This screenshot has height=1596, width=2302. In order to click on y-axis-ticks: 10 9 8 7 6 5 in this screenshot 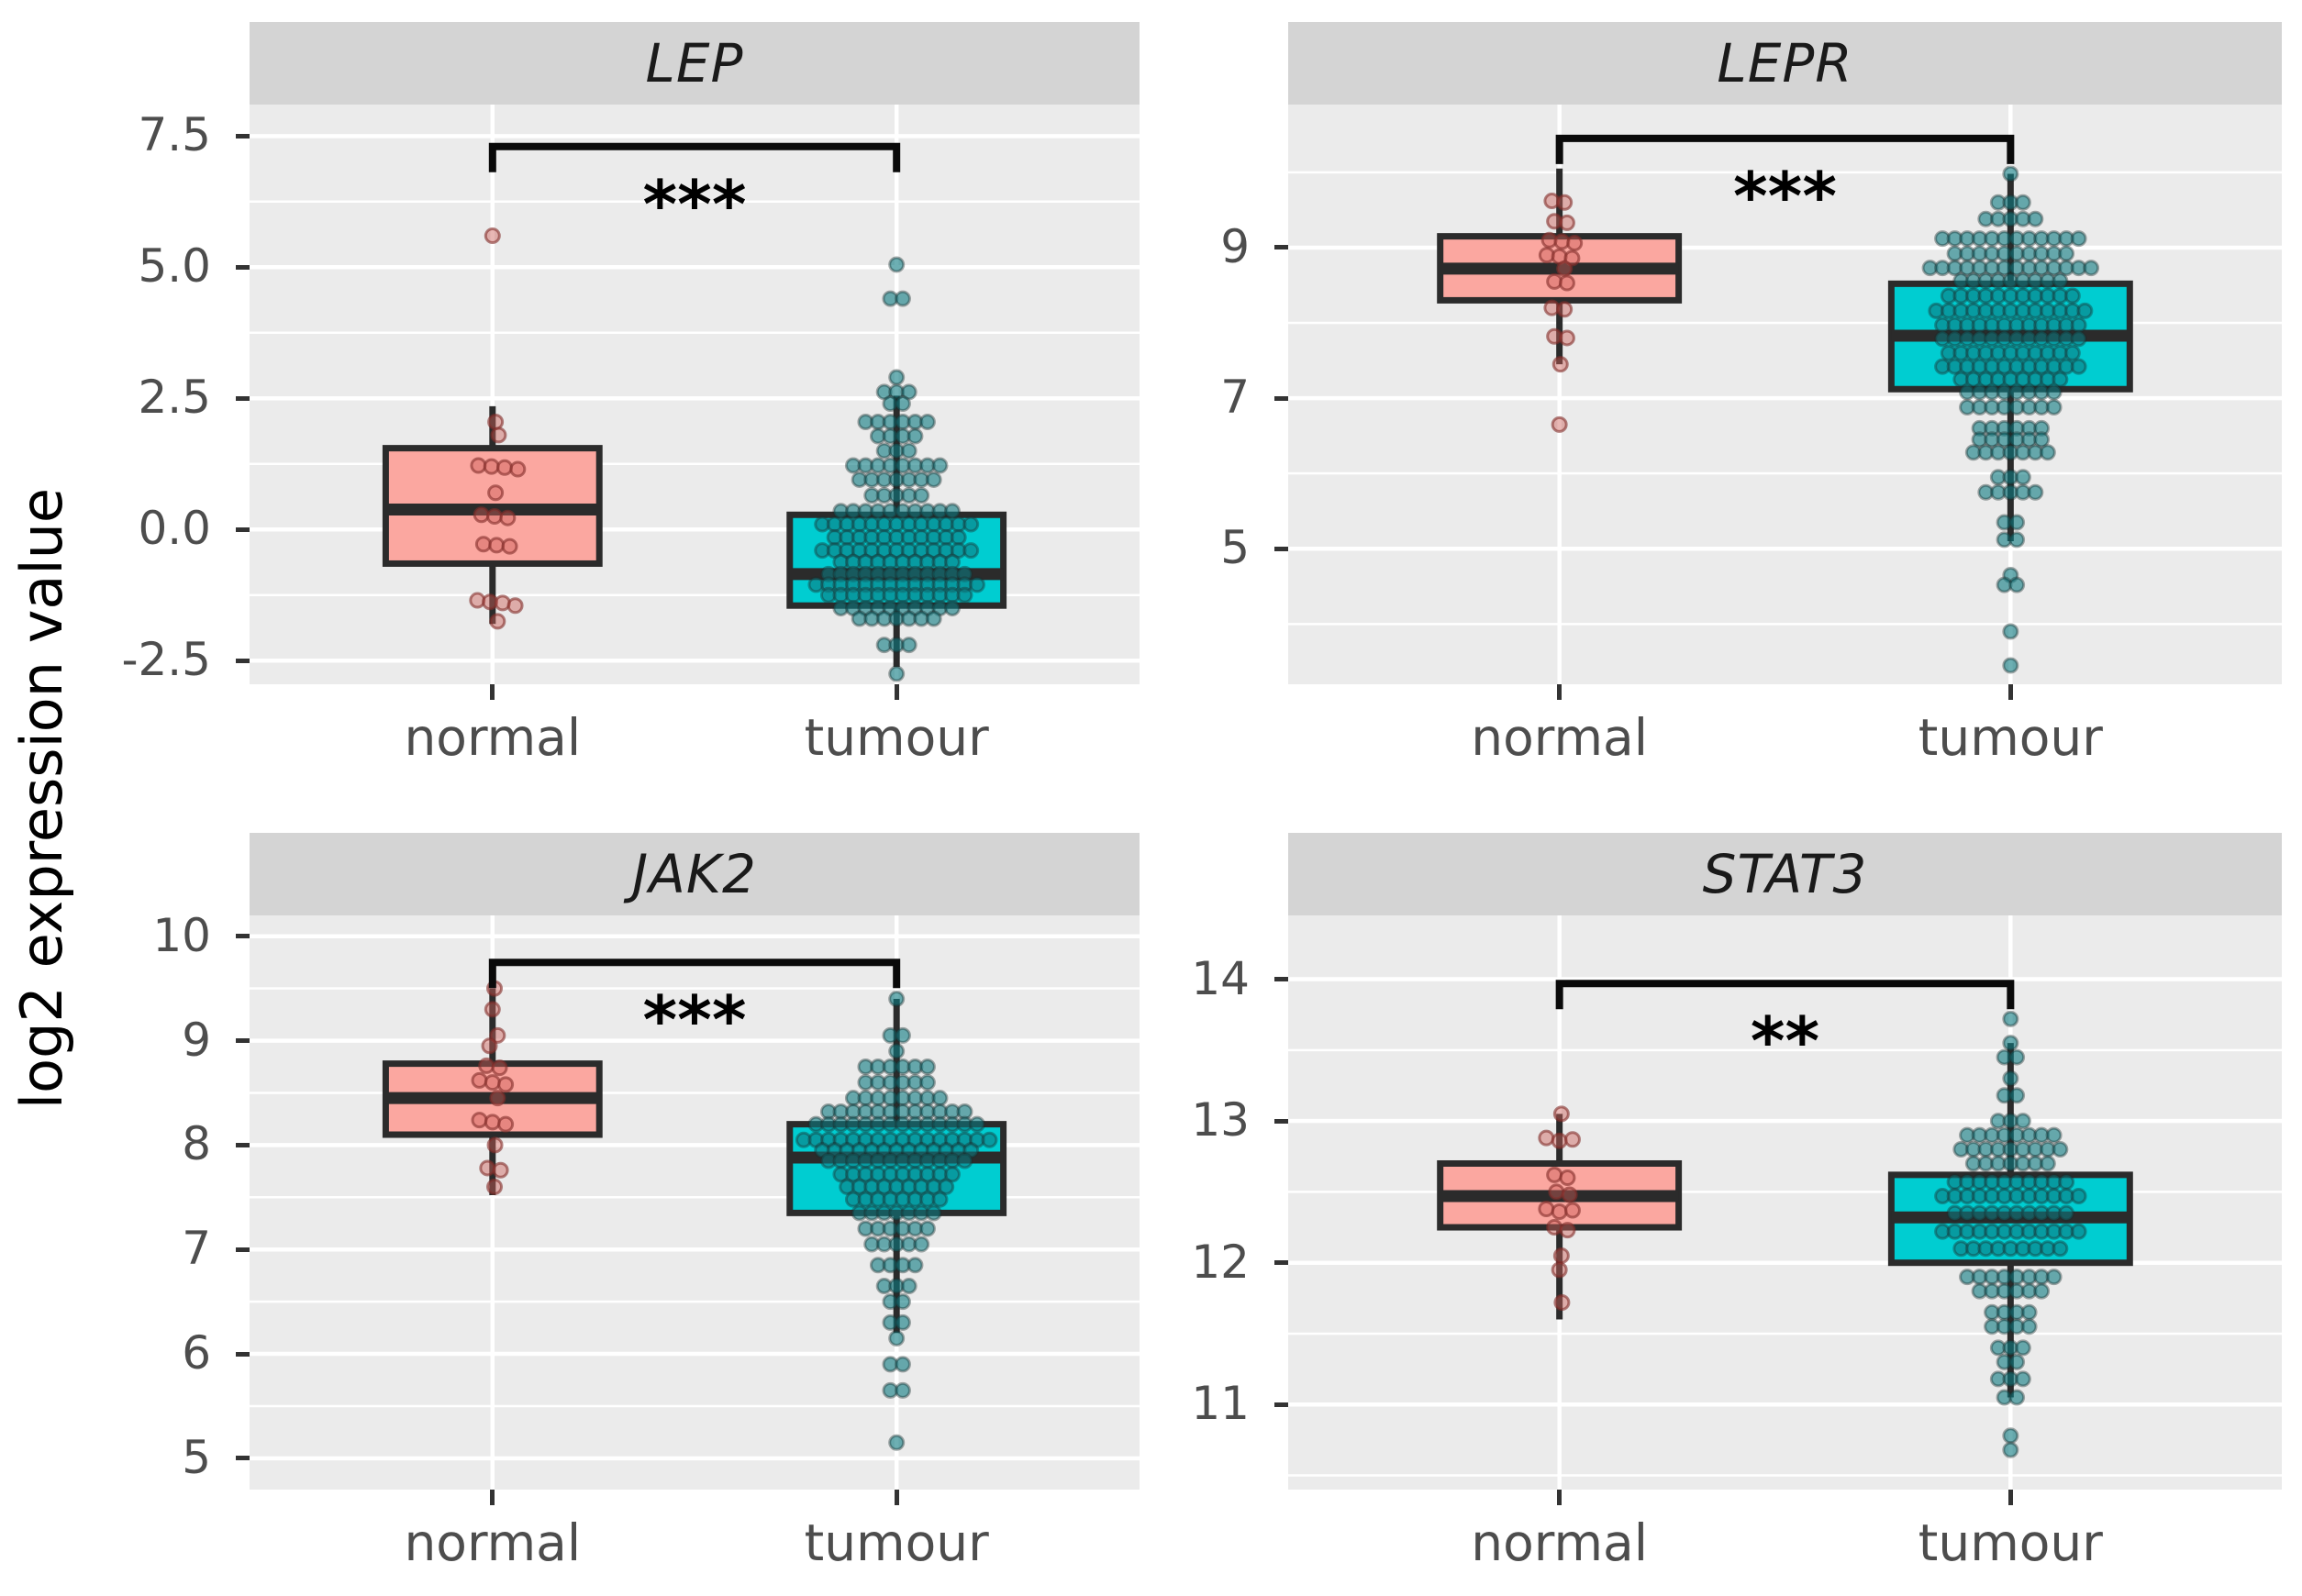, I will do `click(167, 1199)`.